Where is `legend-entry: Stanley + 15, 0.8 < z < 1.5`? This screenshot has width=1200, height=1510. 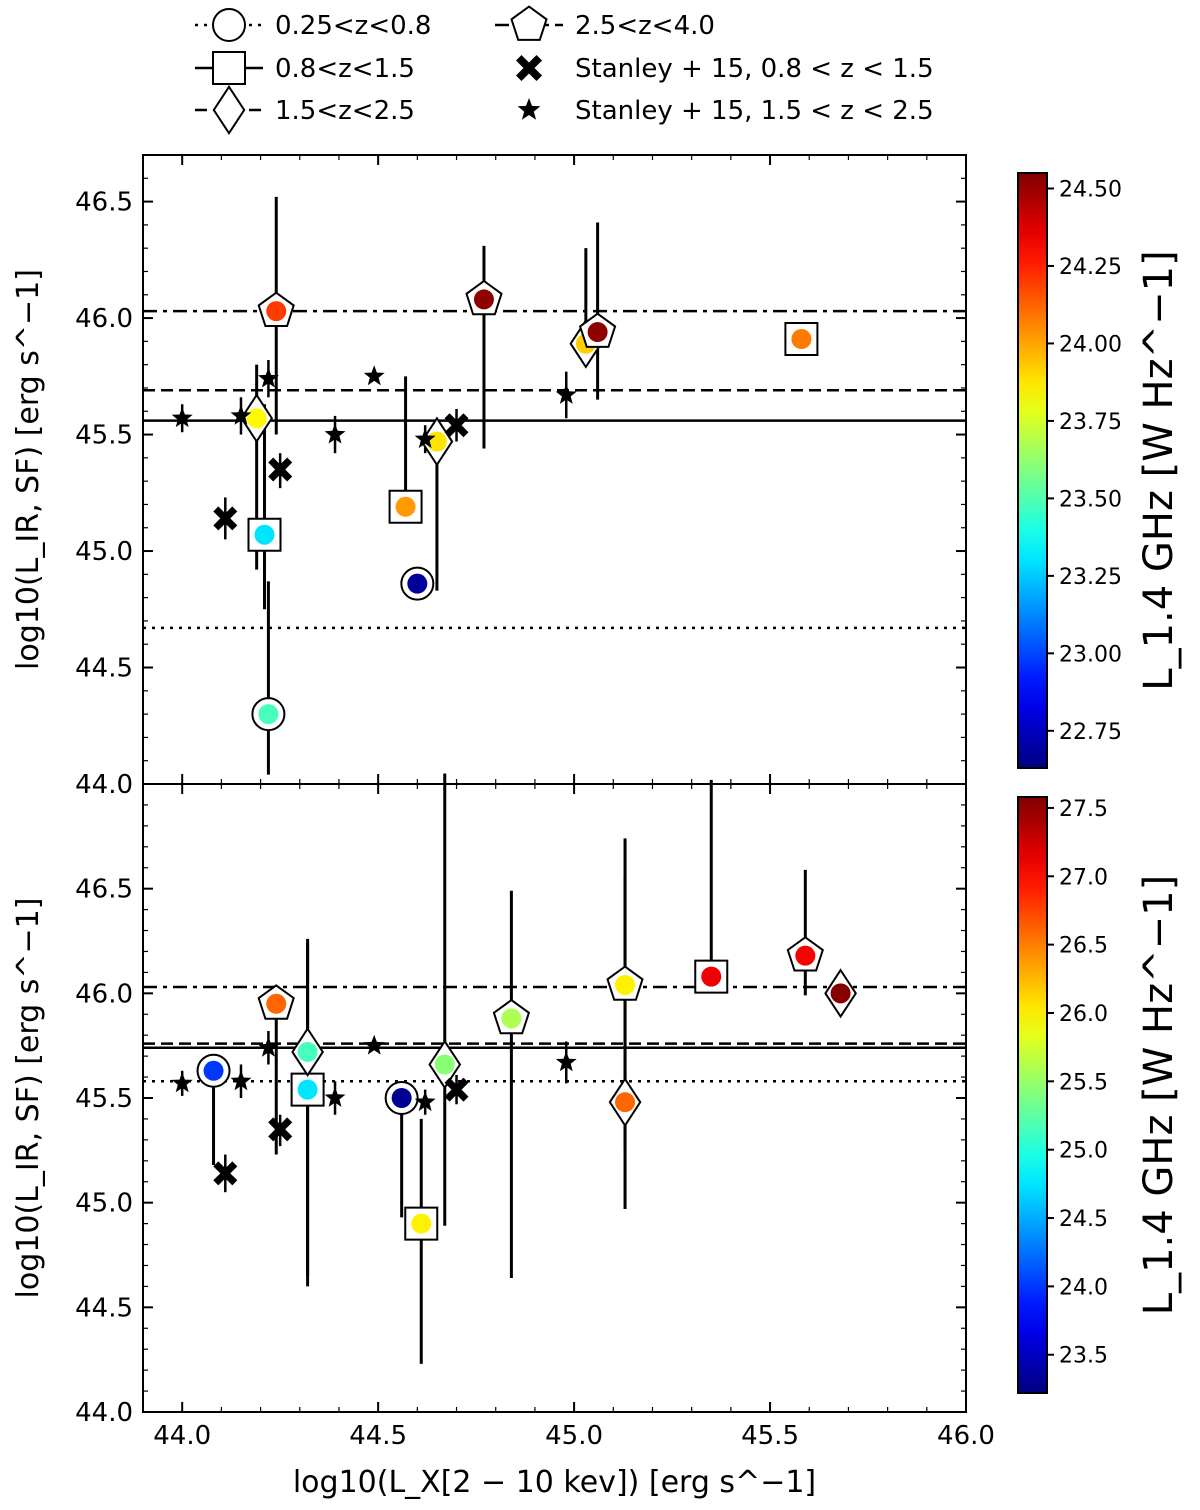
legend-entry: Stanley + 15, 0.8 < z < 1.5 is located at coordinates (725, 69).